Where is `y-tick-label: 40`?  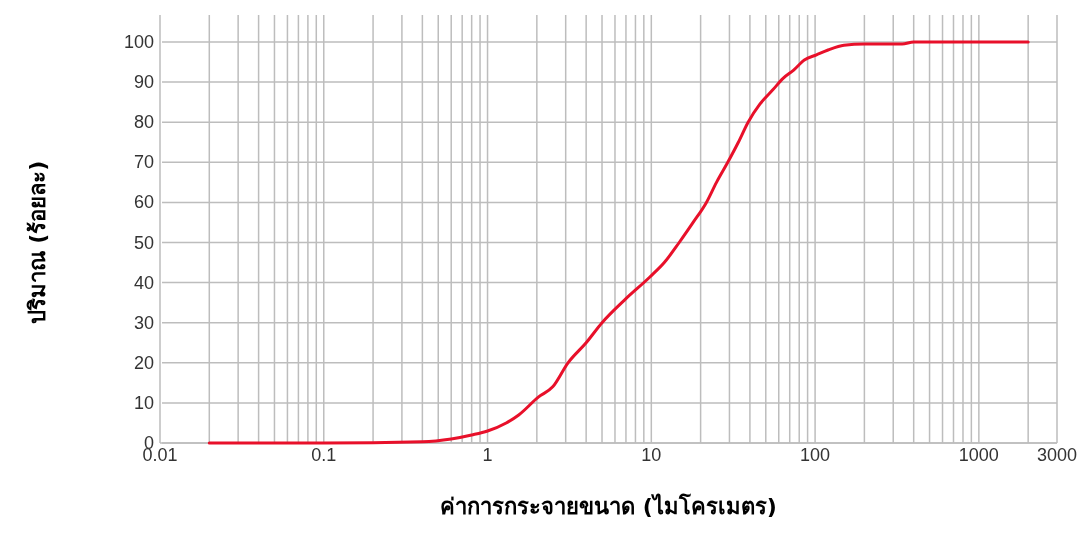 y-tick-label: 40 is located at coordinates (143, 282).